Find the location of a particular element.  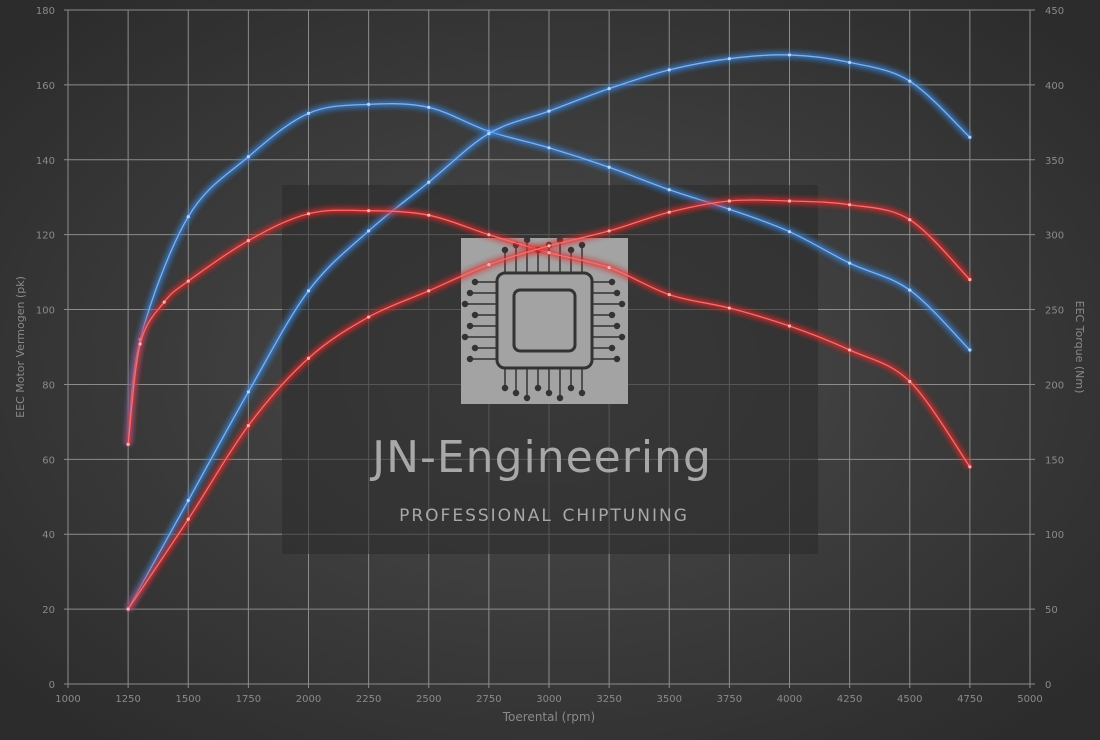

x-tick-label: 1750 is located at coordinates (248, 699).